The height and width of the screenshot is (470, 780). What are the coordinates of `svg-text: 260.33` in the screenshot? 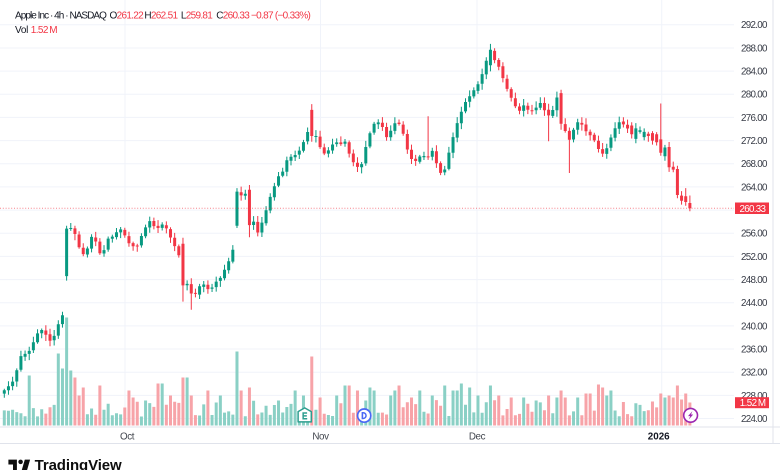 It's located at (753, 209).